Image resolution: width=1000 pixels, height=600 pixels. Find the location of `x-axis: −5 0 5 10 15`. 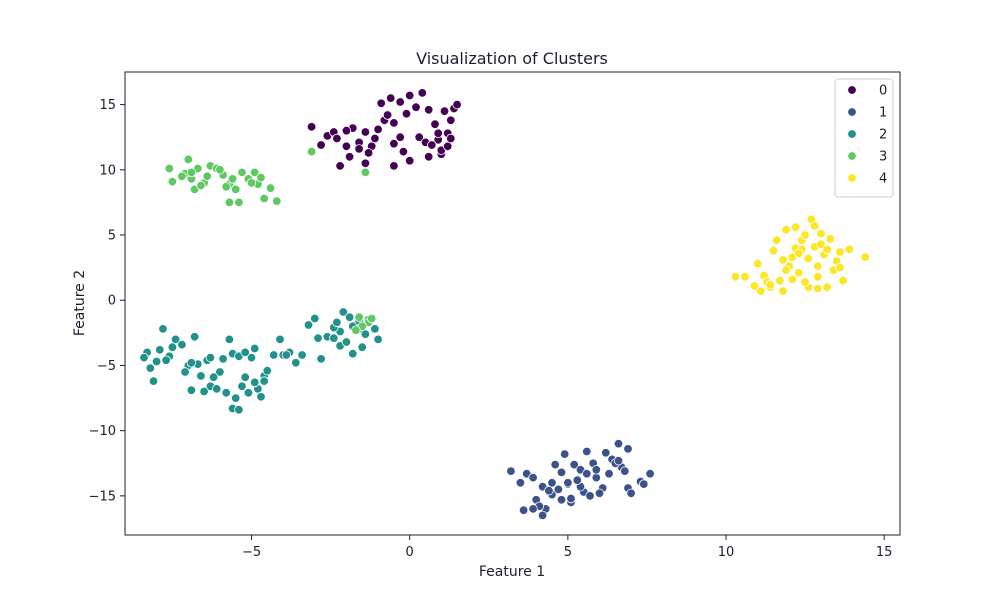

x-axis: −5 0 5 10 15 is located at coordinates (567, 547).